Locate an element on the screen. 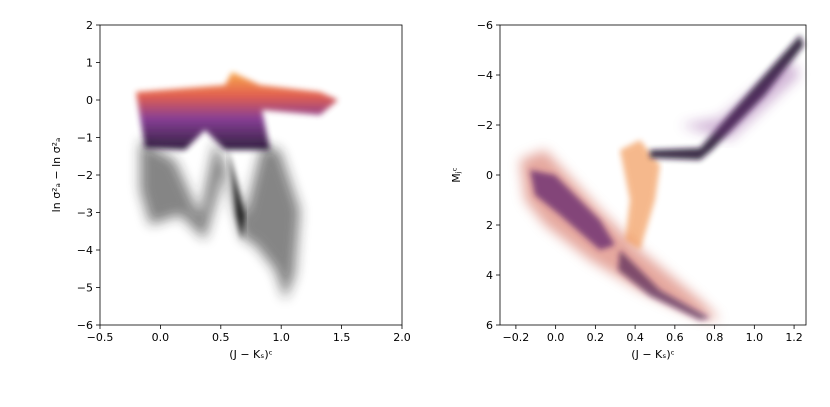 Image resolution: width=830 pixels, height=407 pixels. x-tick-label: 1.5 is located at coordinates (342, 337).